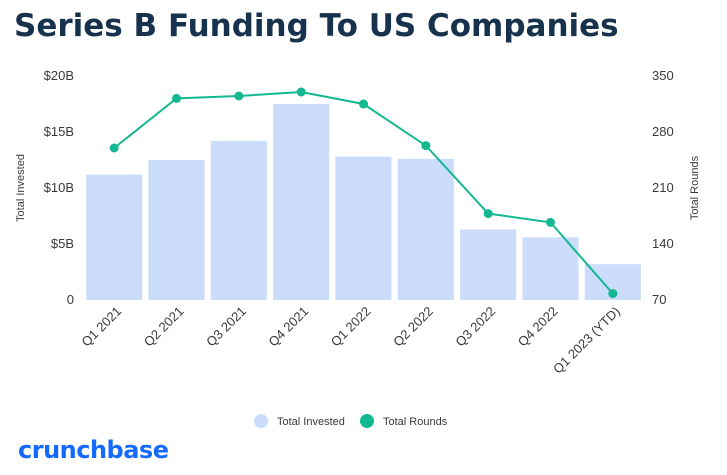 Image resolution: width=727 pixels, height=475 pixels. Describe the element at coordinates (659, 299) in the screenshot. I see `y-right-tick-label: 70` at that location.